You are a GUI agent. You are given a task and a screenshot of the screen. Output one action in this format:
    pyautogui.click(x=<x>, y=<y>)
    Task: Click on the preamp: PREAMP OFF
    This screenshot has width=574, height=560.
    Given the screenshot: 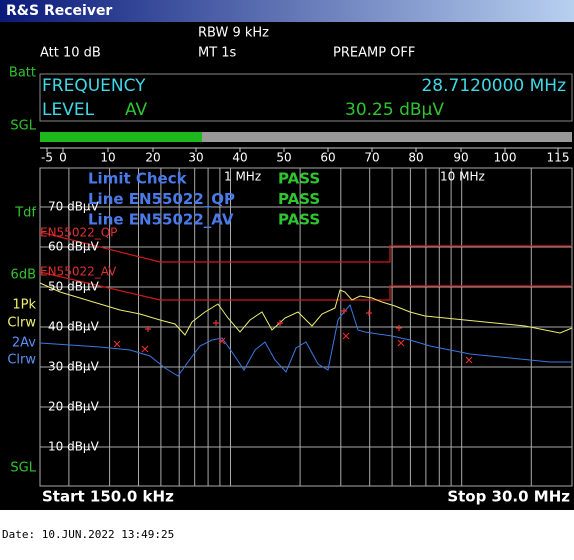 What is the action you would take?
    pyautogui.click(x=374, y=53)
    